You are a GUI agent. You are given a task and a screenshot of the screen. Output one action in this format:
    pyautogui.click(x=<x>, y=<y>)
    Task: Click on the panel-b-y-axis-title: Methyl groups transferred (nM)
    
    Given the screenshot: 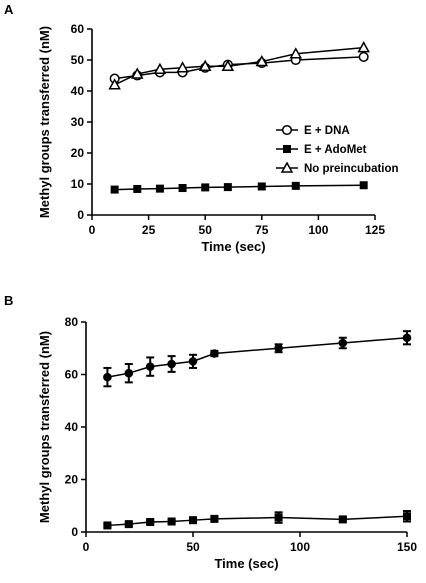 What is the action you would take?
    pyautogui.click(x=44, y=427)
    